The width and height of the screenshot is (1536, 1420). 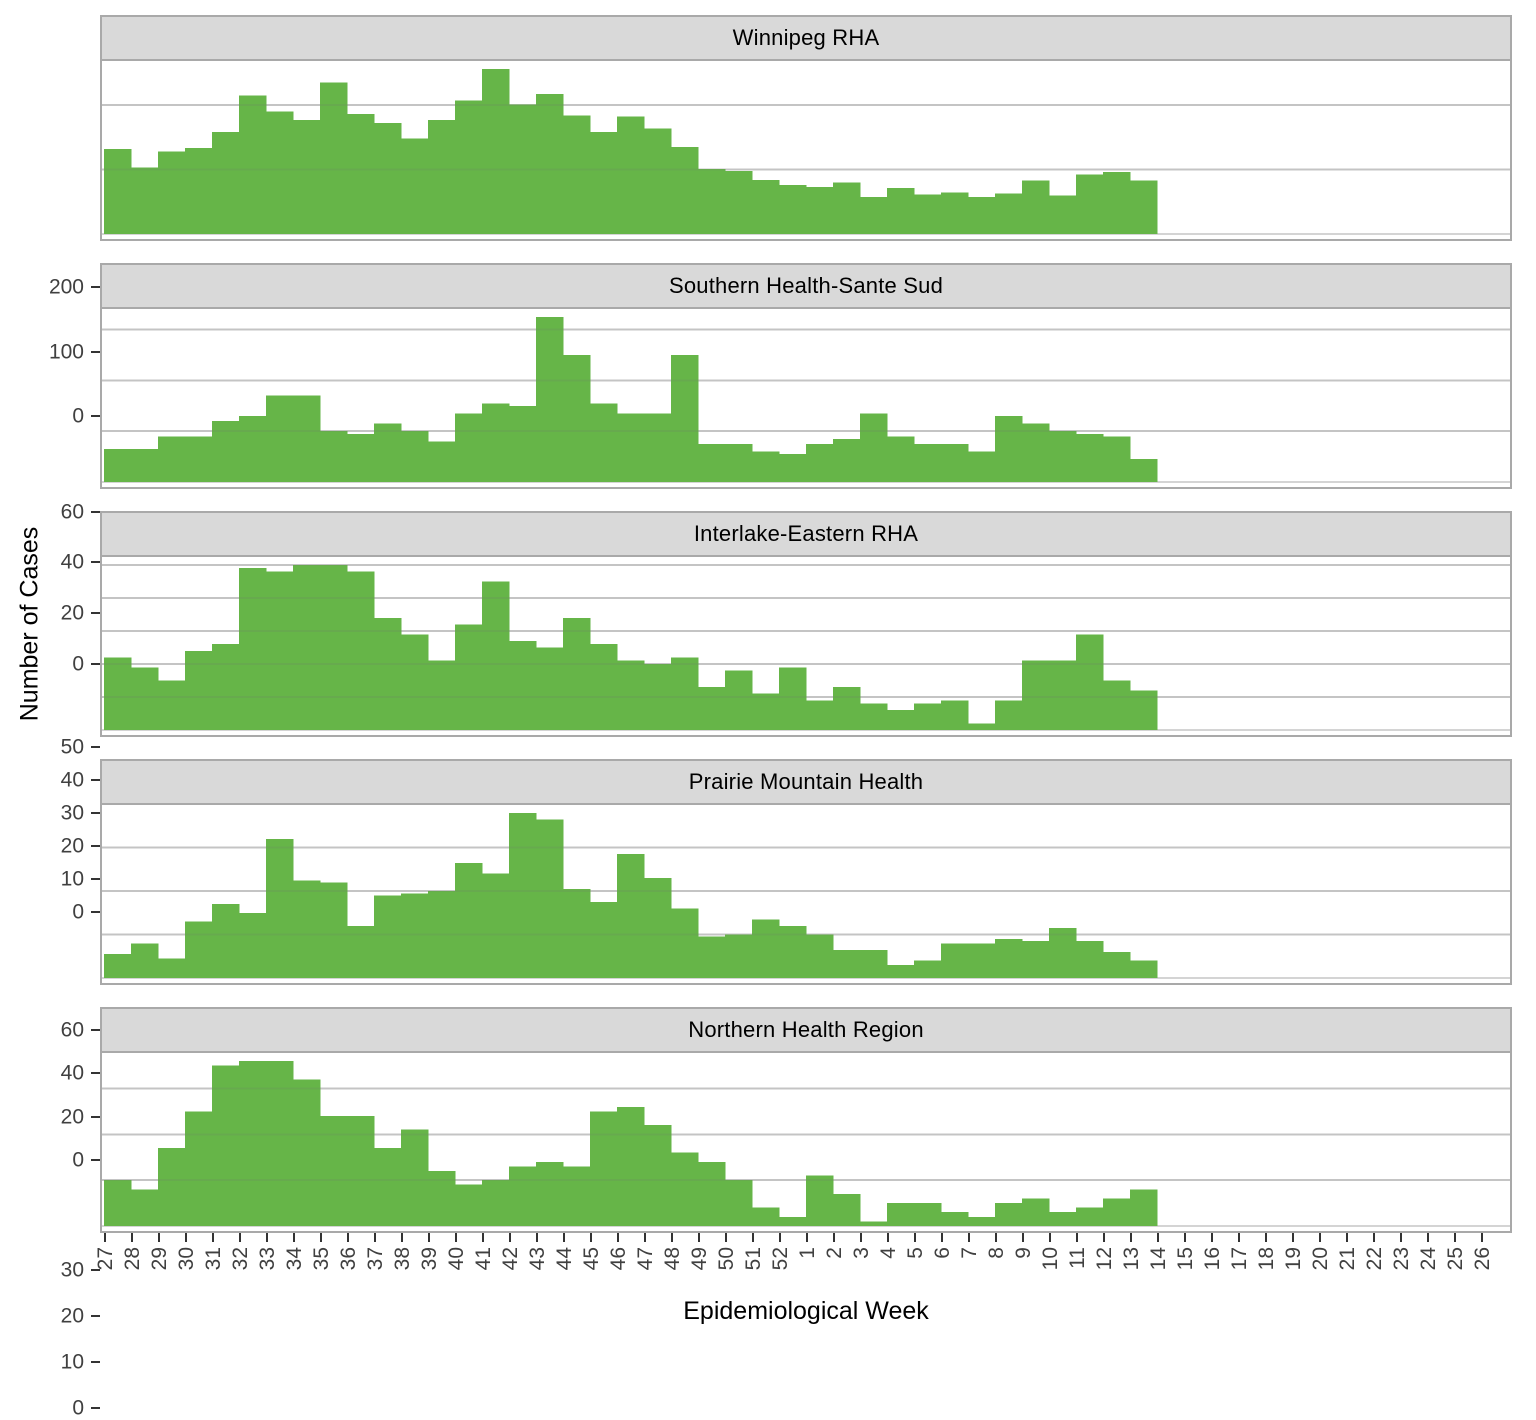 What do you see at coordinates (50, 829) in the screenshot?
I see `y-axis: 0 10 20 30 40 50` at bounding box center [50, 829].